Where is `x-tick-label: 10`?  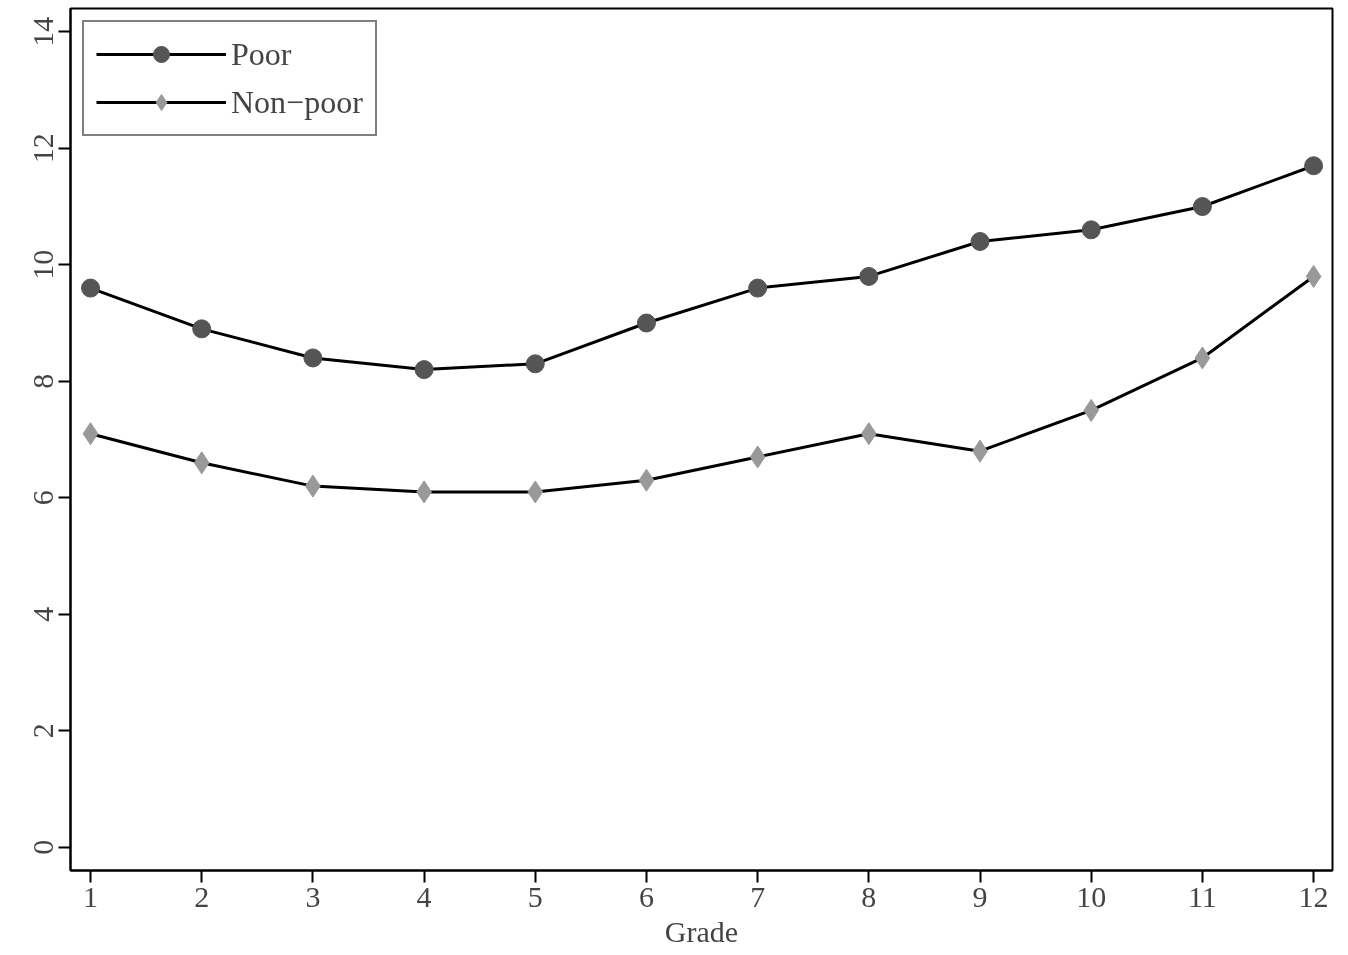 x-tick-label: 10 is located at coordinates (1091, 896).